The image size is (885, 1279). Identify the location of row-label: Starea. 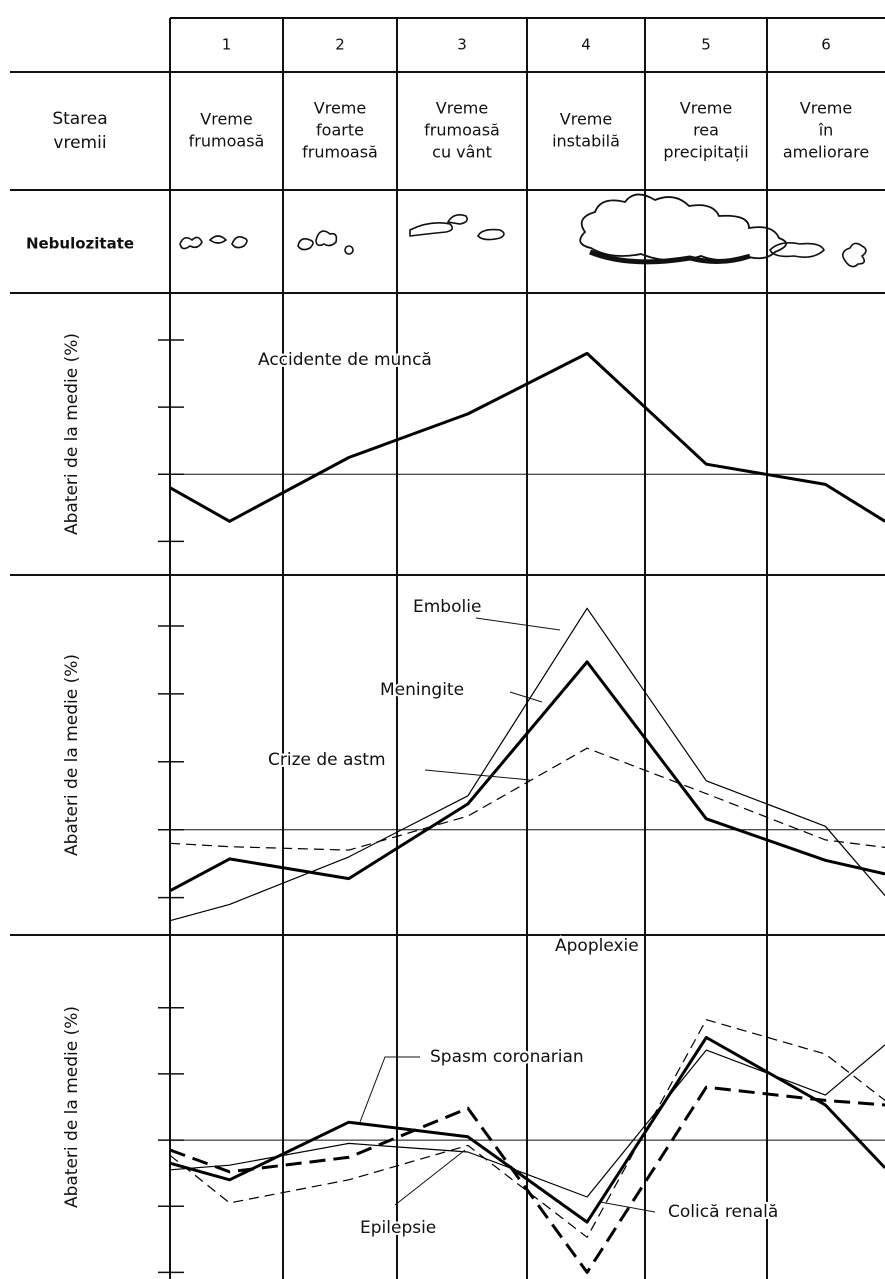
(79, 119).